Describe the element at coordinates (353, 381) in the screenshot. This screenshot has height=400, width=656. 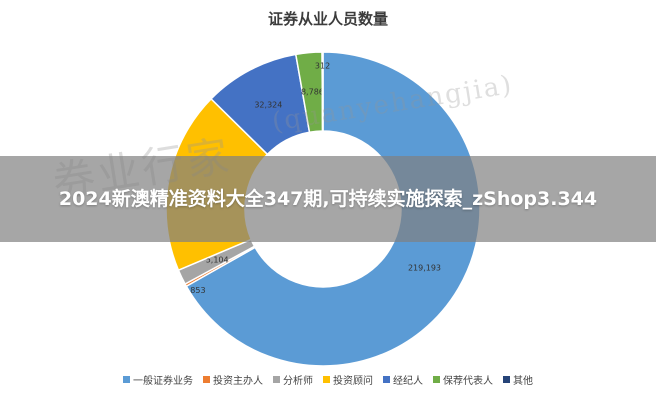
I see `legend-label: 投资顾问` at that location.